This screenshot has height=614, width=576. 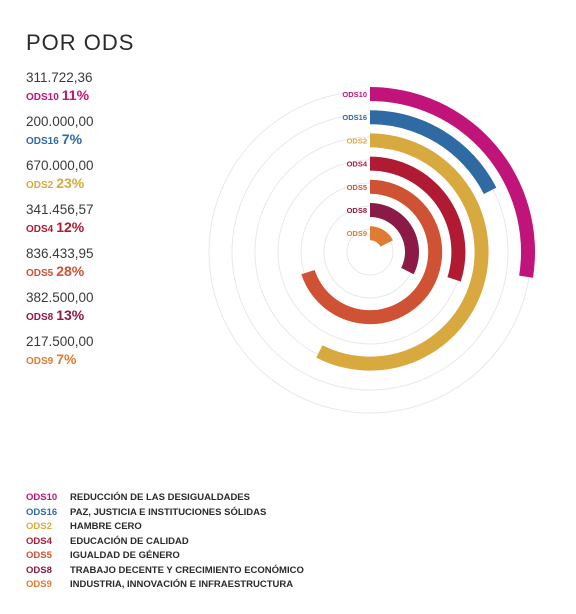 What do you see at coordinates (60, 297) in the screenshot?
I see `value-amount: 382.500,00` at bounding box center [60, 297].